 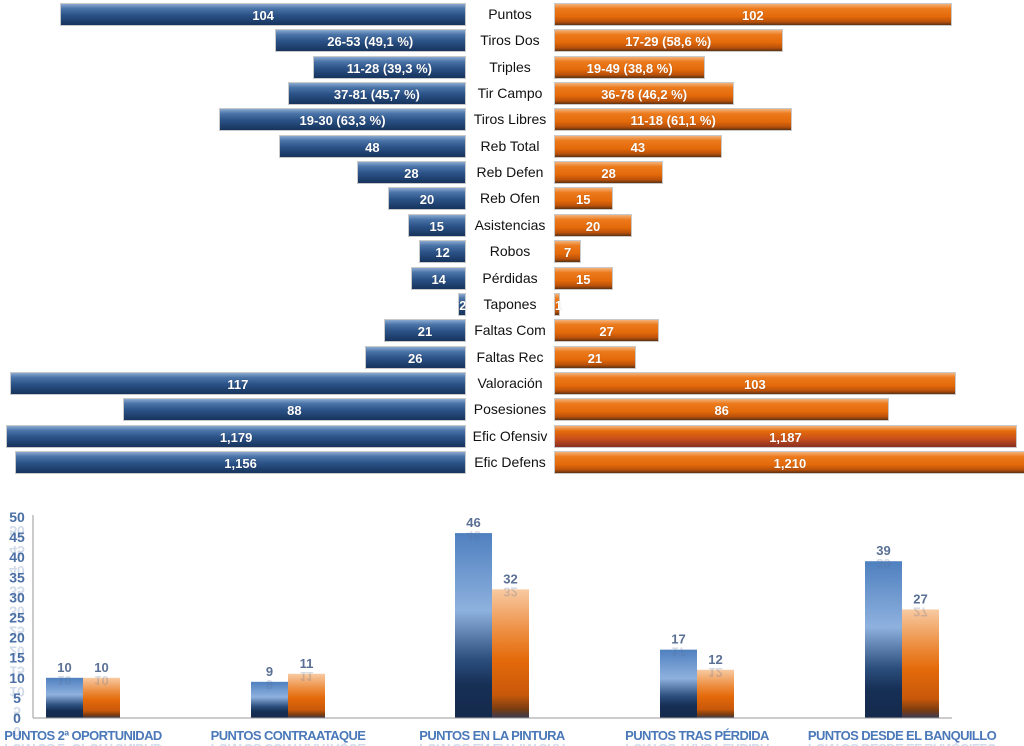 What do you see at coordinates (492, 735) in the screenshot?
I see `category-label: PUNTOS EN LA PINTURA` at bounding box center [492, 735].